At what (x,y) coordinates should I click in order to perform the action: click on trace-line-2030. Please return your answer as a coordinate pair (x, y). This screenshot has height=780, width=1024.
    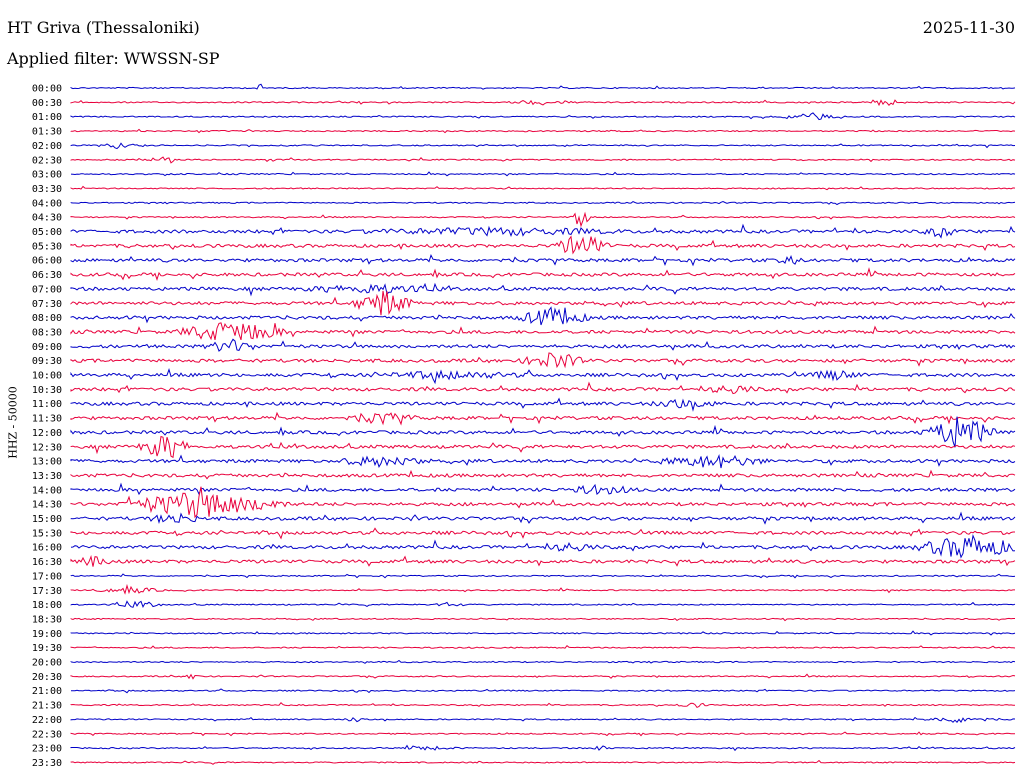
    Looking at the image, I should click on (543, 676).